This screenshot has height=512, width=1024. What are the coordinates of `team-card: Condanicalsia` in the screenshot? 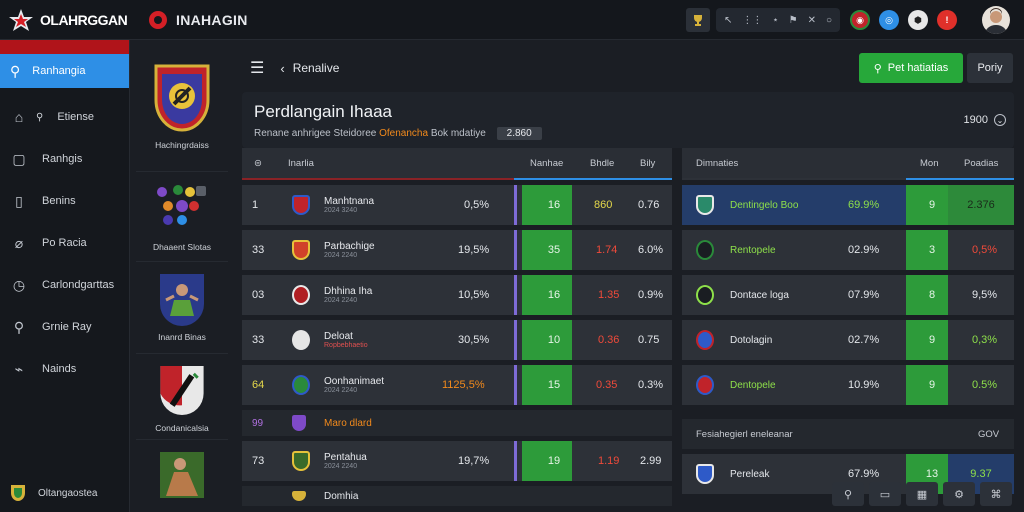 It's located at (182, 397).